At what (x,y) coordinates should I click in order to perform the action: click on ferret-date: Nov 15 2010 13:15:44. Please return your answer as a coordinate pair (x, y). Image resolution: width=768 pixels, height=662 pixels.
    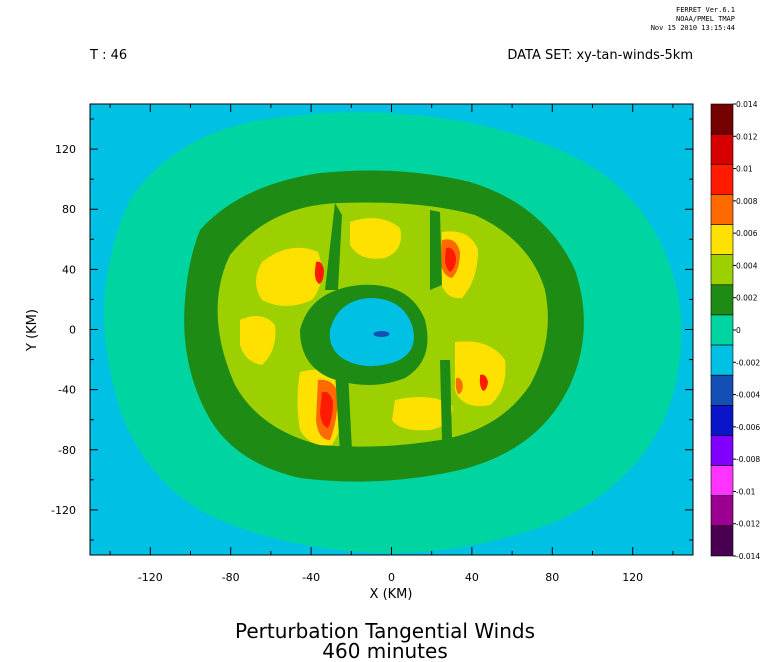
    Looking at the image, I should click on (693, 28).